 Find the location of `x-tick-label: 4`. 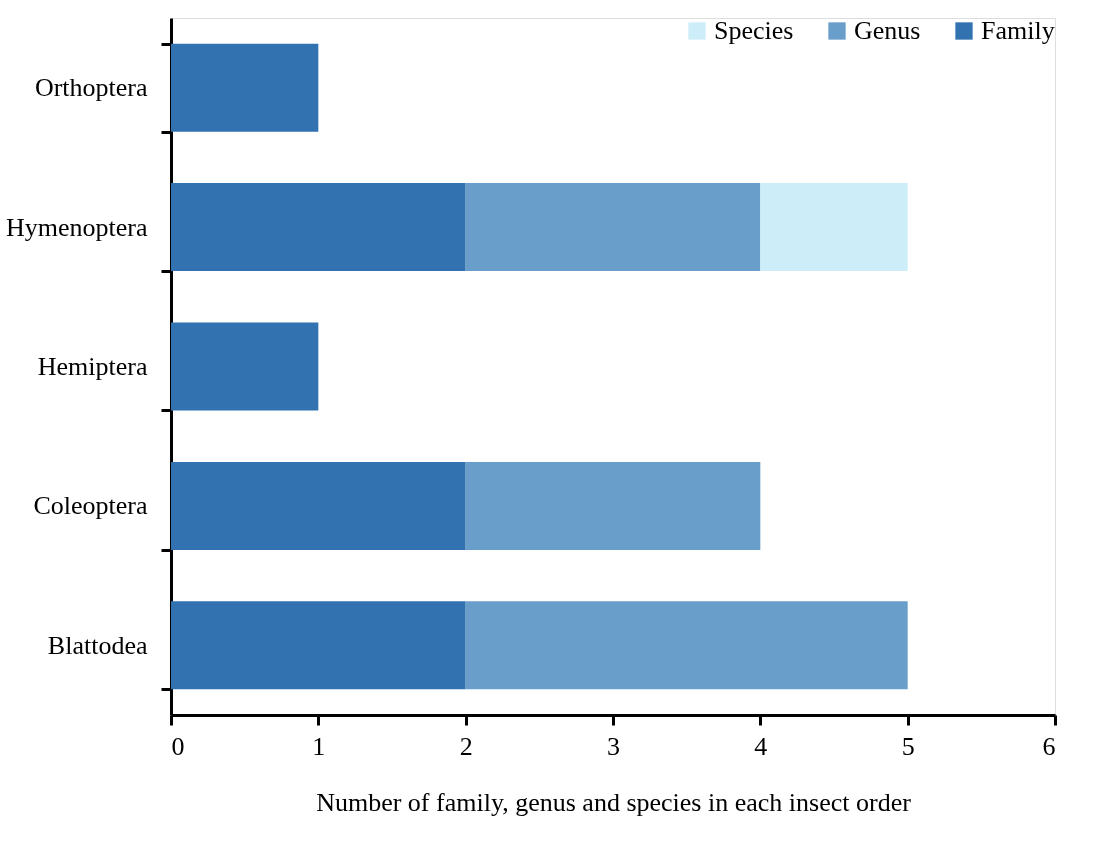

x-tick-label: 4 is located at coordinates (761, 746).